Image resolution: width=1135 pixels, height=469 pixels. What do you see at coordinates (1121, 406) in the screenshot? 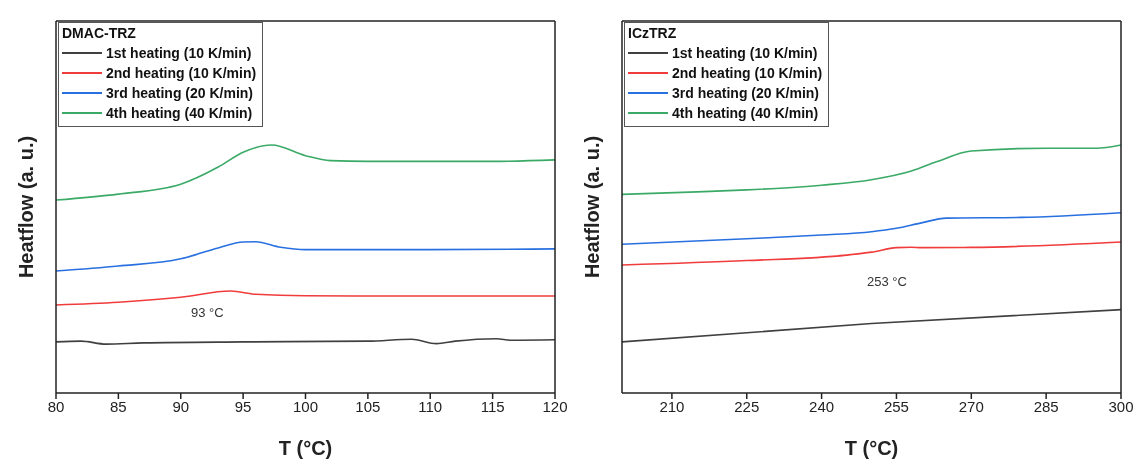
I see `x-tick-label: 300` at bounding box center [1121, 406].